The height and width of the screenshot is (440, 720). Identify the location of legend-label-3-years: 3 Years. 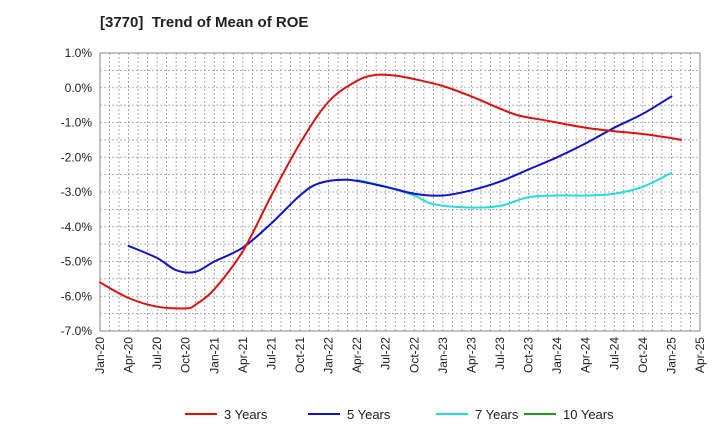
(246, 414).